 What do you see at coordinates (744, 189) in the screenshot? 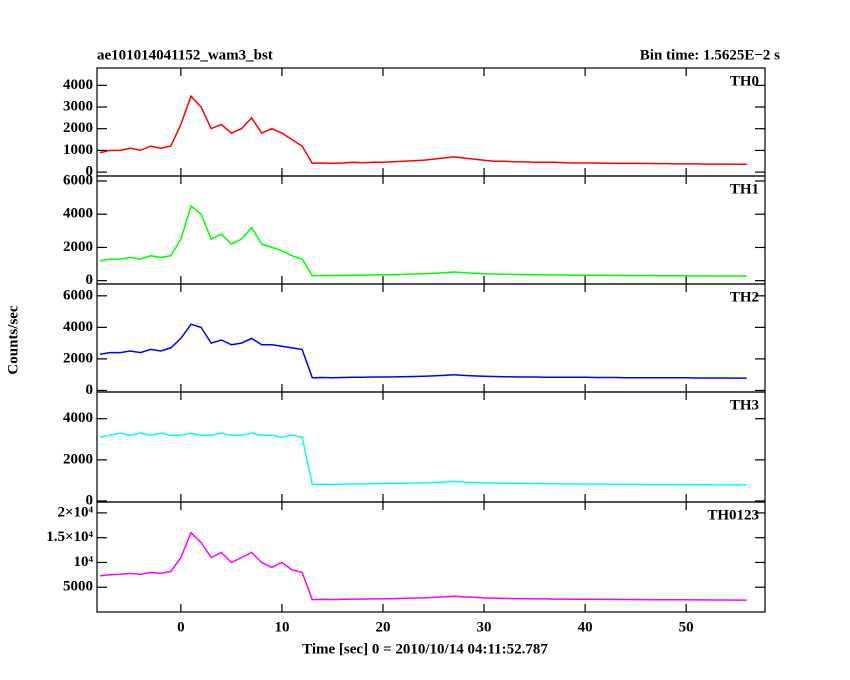
I see `legend-label: TH1` at bounding box center [744, 189].